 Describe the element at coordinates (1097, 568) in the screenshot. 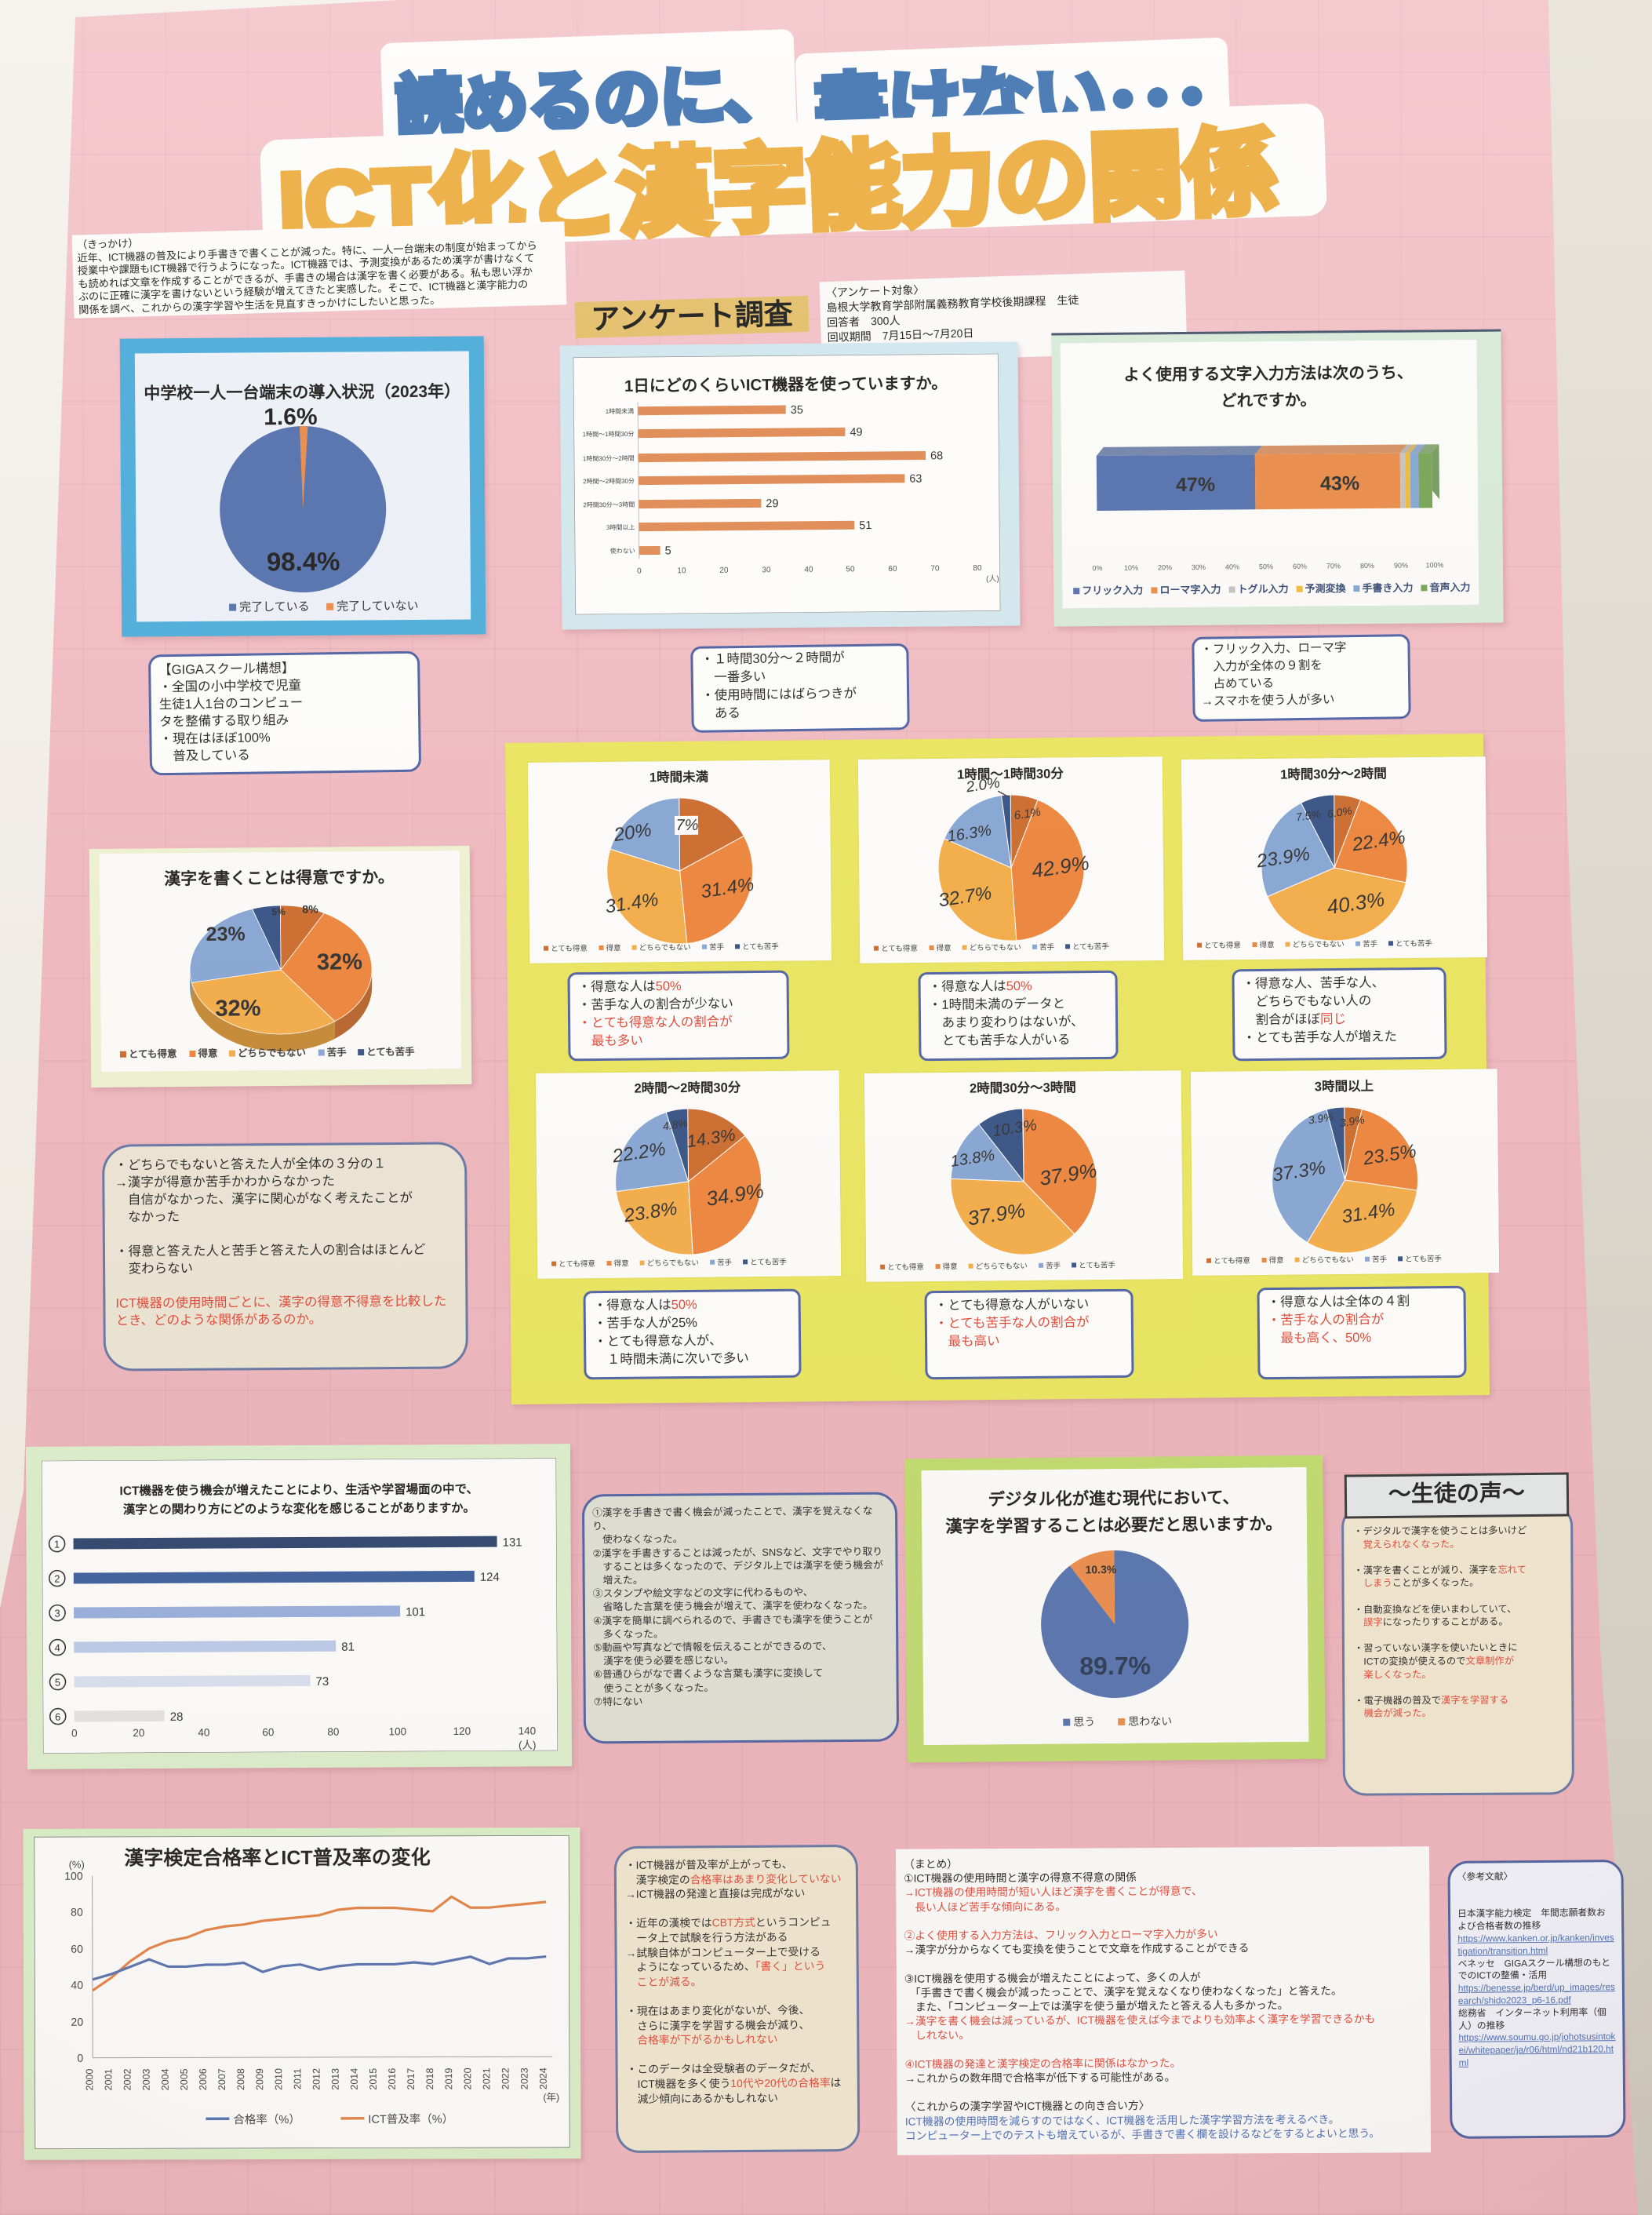

I see `svg-text: 0%` at that location.